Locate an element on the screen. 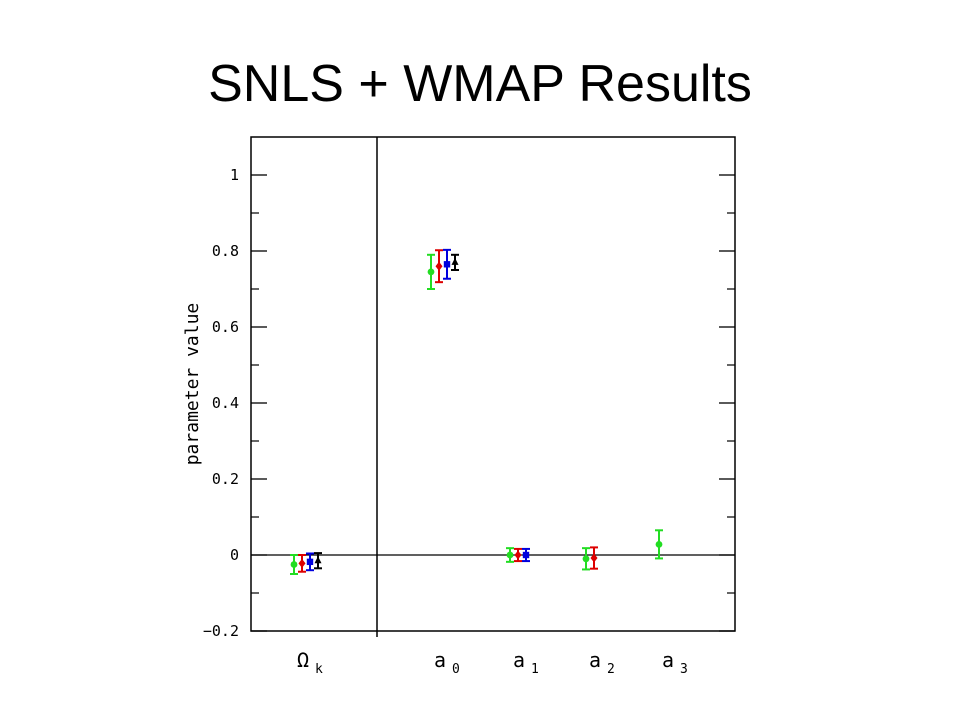 Image resolution: width=960 pixels, height=720 pixels. y-tick-label: 0 is located at coordinates (234, 555).